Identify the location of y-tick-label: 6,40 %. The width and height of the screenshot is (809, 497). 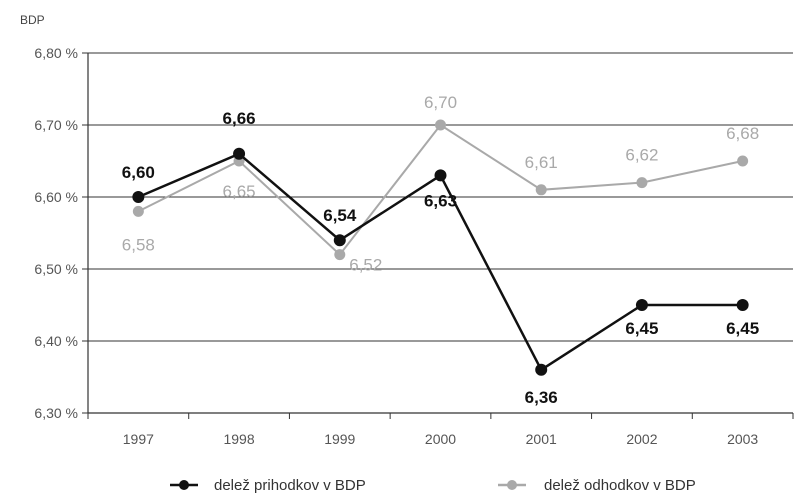
(56, 341).